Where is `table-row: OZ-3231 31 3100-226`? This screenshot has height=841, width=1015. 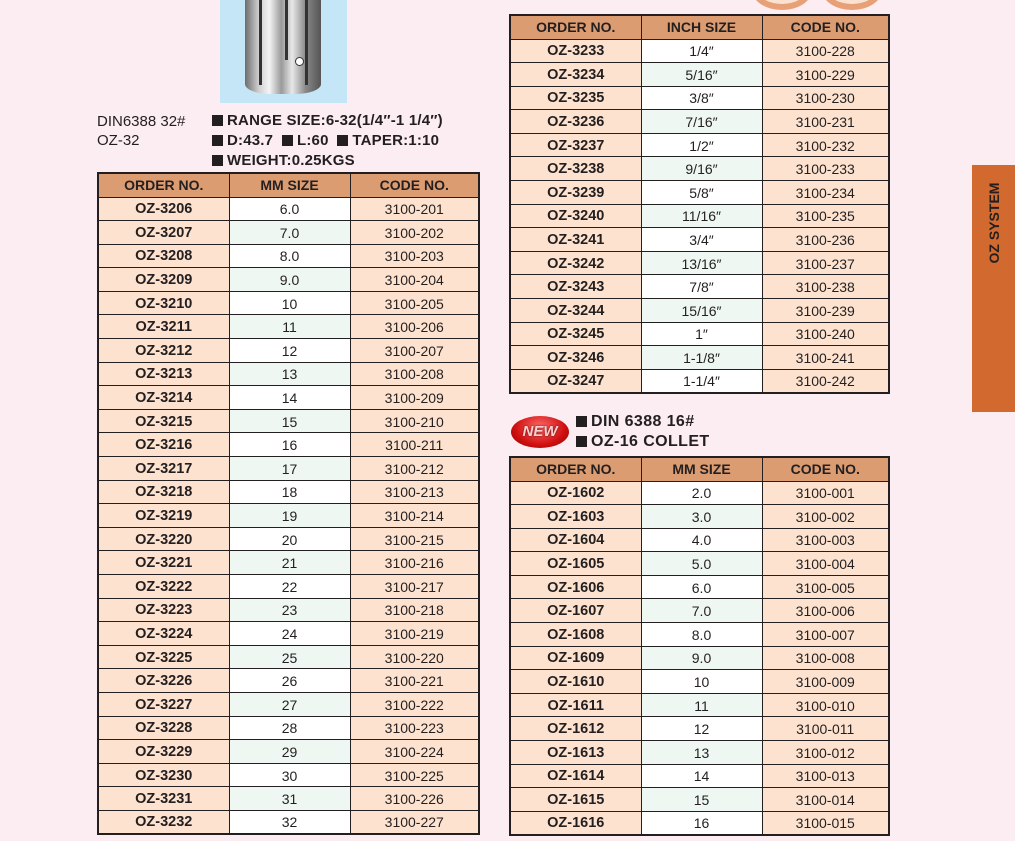
table-row: OZ-3231 31 3100-226 is located at coordinates (288, 798).